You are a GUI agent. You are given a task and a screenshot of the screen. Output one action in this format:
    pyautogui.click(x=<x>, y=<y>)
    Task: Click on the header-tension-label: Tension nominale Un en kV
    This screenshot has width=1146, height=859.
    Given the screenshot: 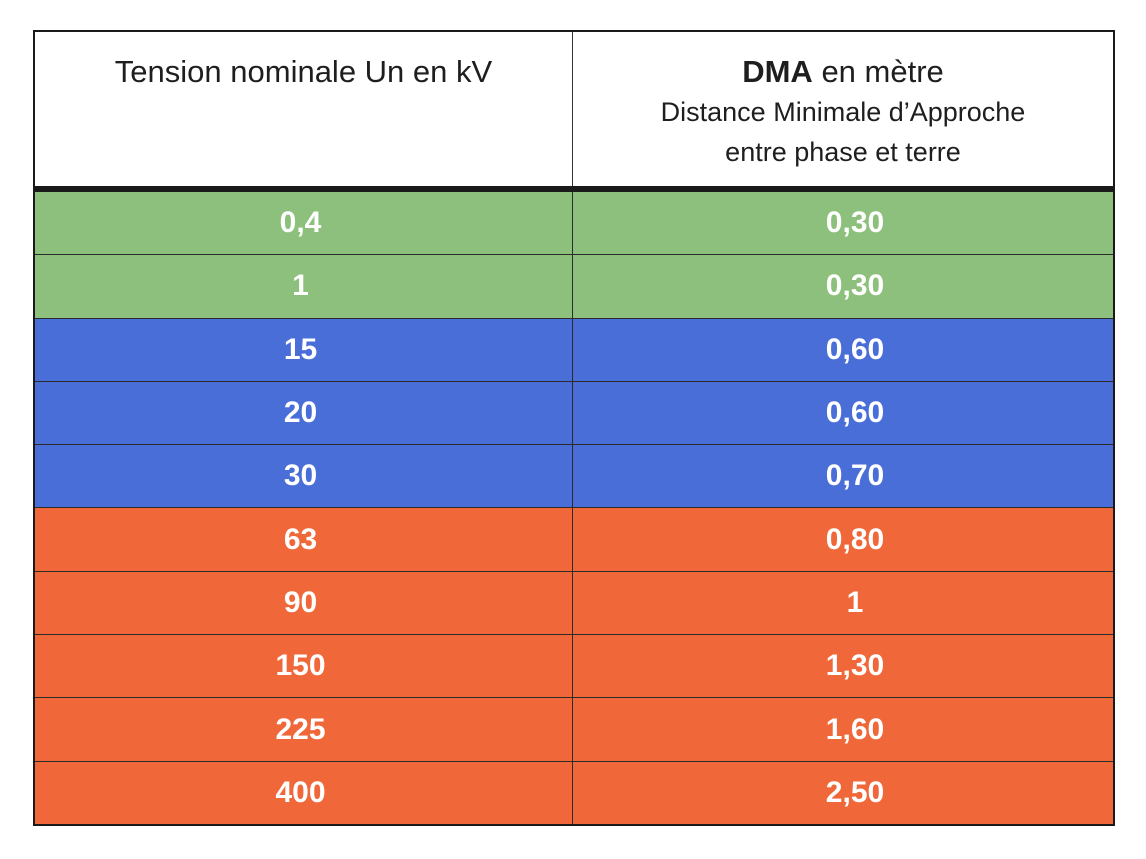 What is the action you would take?
    pyautogui.click(x=303, y=71)
    